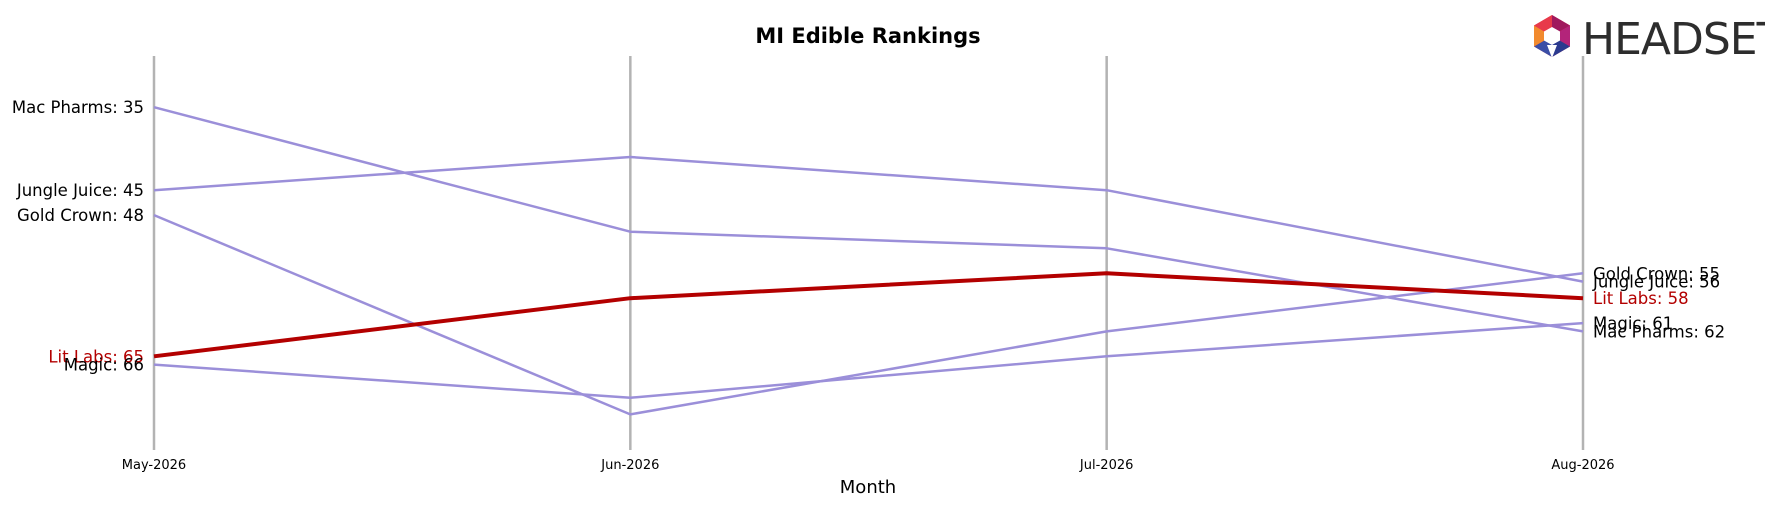  I want to click on x-axis-title: Month, so click(868, 487).